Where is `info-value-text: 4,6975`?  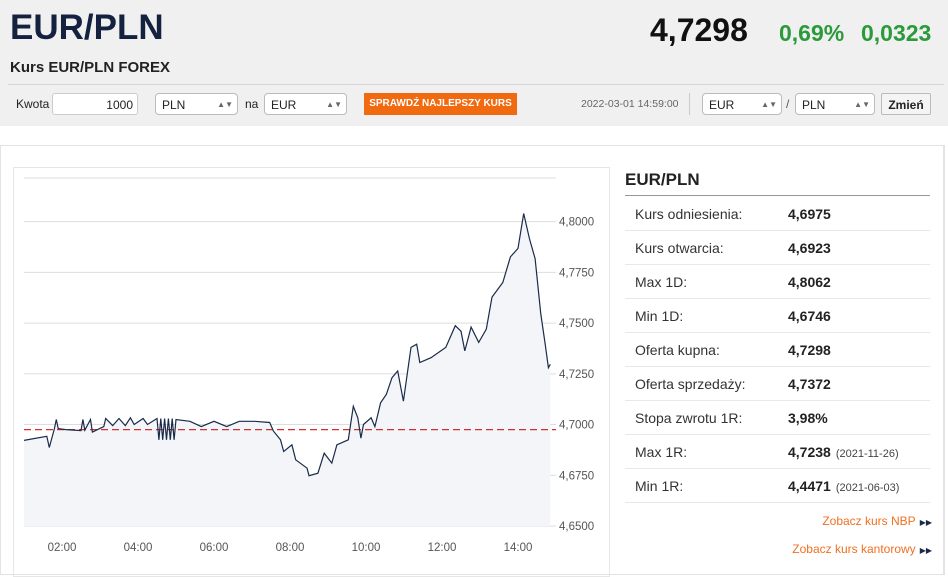
info-value-text: 4,6975 is located at coordinates (809, 214).